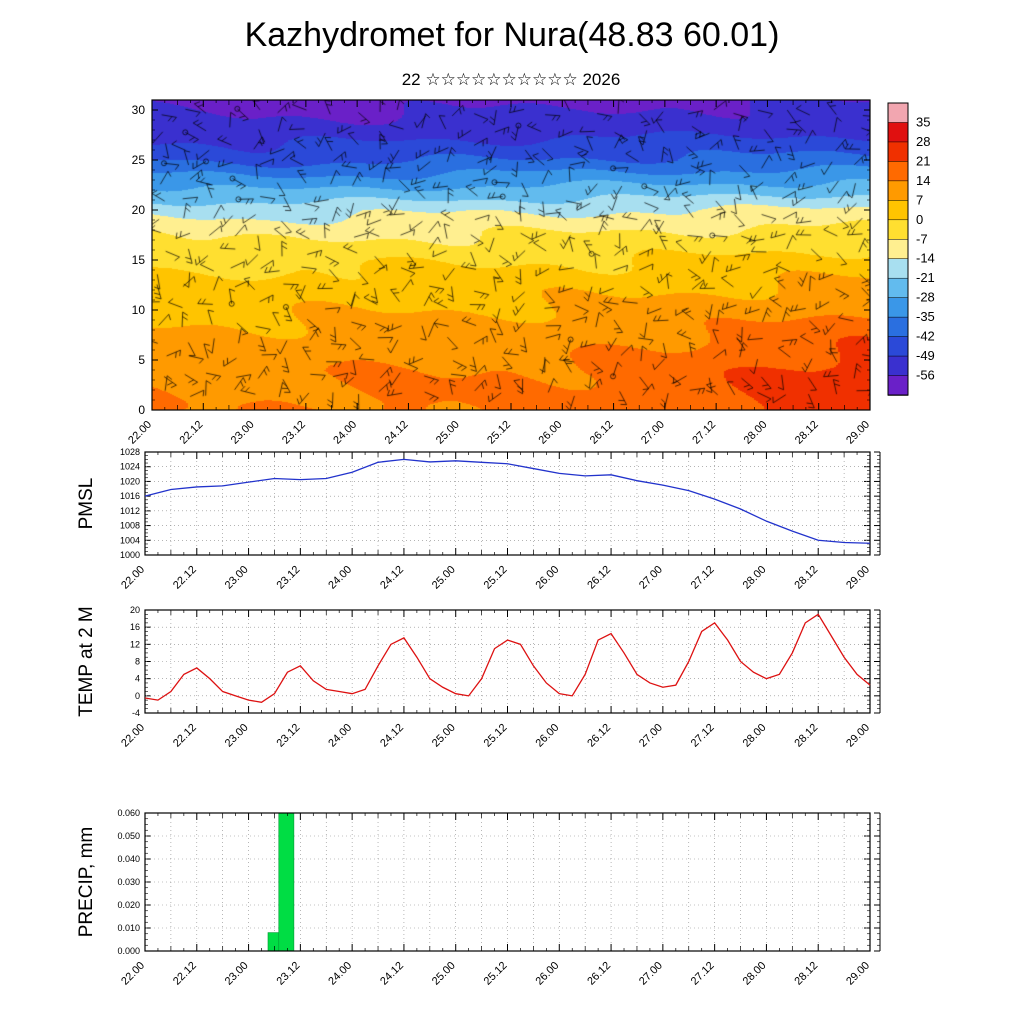  Describe the element at coordinates (923, 180) in the screenshot. I see `colorbar-tick-label: 14` at that location.